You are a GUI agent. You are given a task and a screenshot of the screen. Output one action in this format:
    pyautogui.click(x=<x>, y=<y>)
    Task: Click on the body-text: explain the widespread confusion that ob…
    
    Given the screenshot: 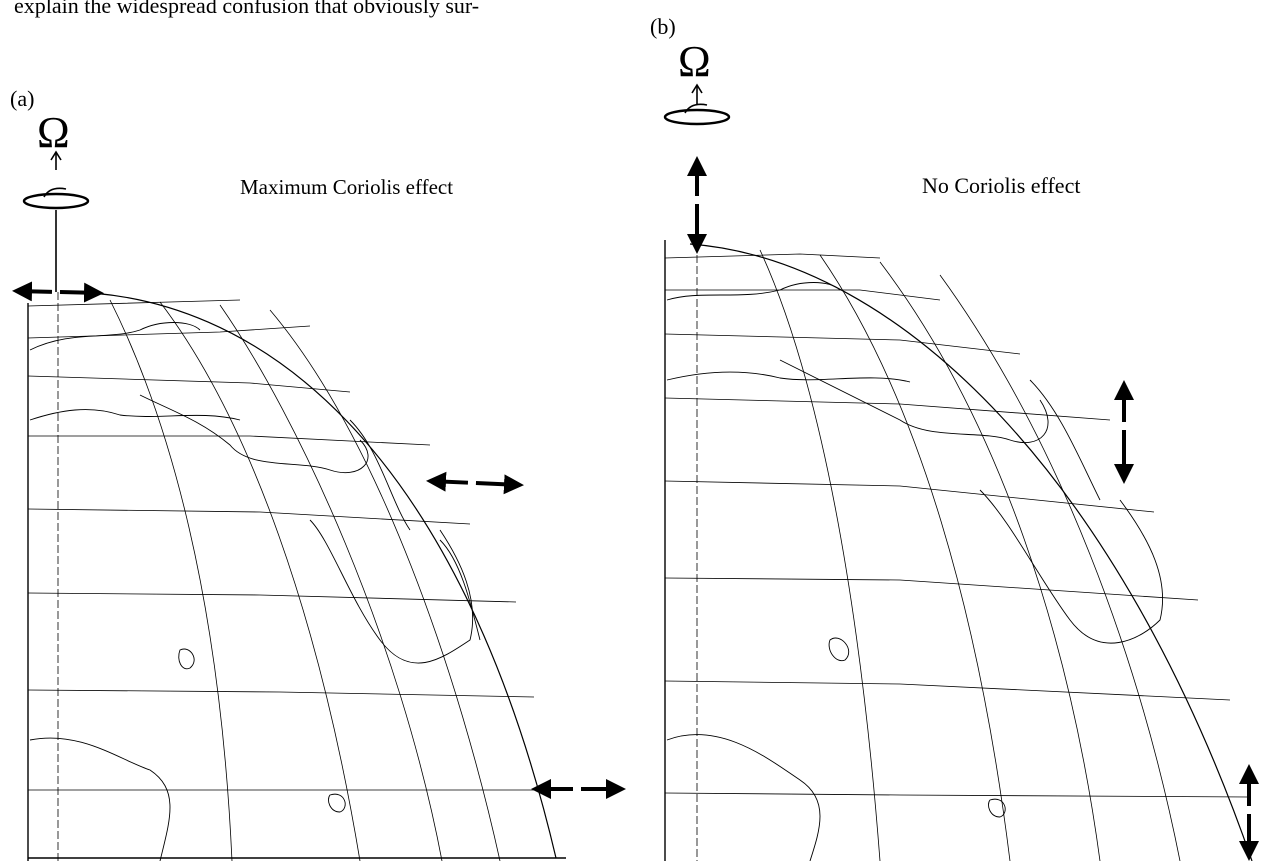 What is the action you would take?
    pyautogui.click(x=247, y=9)
    